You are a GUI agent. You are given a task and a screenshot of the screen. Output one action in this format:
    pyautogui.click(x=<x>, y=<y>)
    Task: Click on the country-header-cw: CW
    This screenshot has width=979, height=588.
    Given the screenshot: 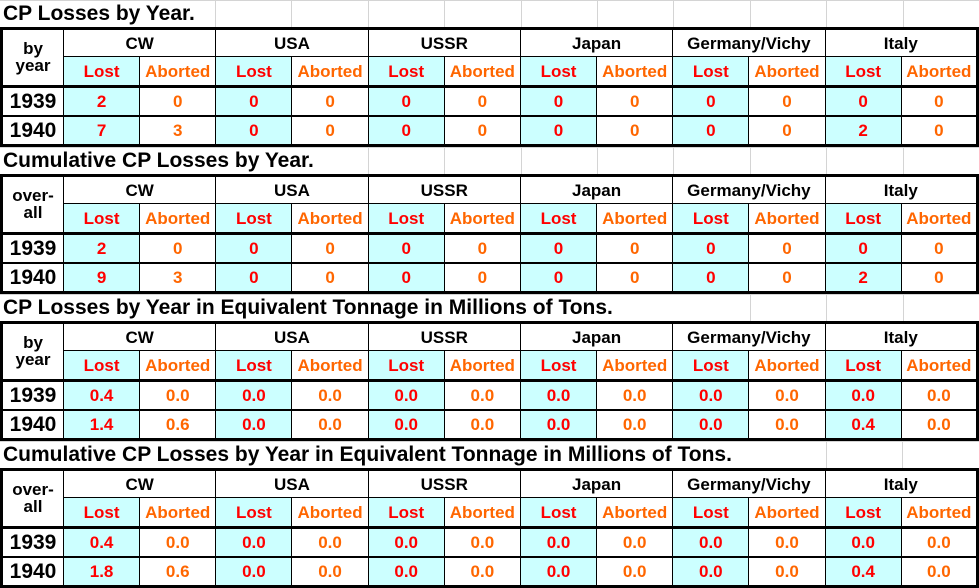 What is the action you would take?
    pyautogui.click(x=139, y=42)
    